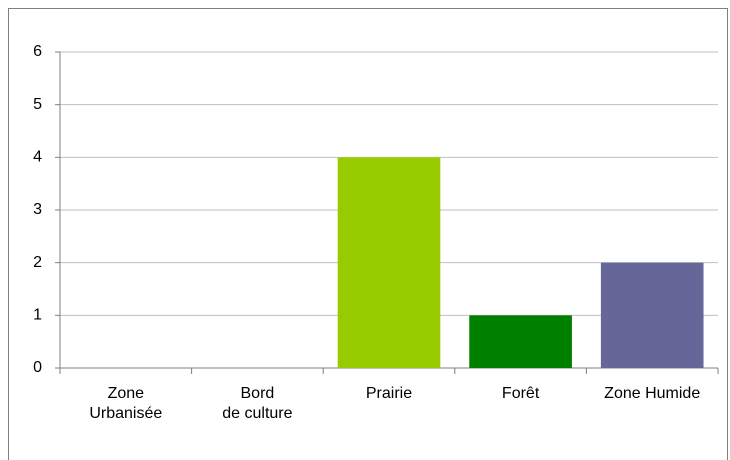 The image size is (730, 460). I want to click on y-tick-label: 2, so click(37, 262).